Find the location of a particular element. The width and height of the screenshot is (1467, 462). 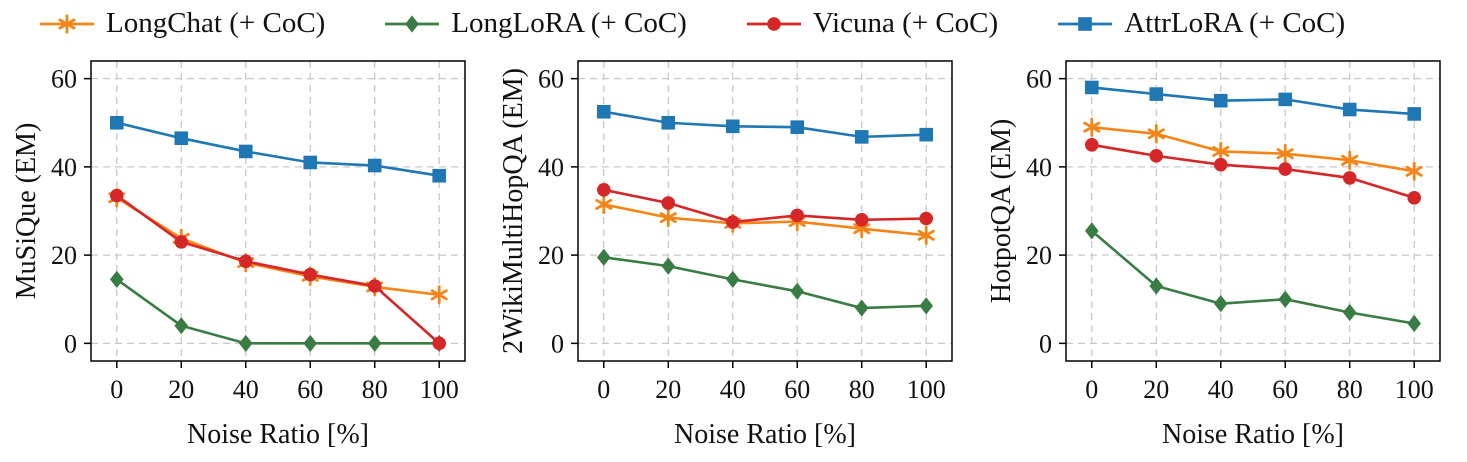

legend-marker-diamond-icon is located at coordinates (412, 23).